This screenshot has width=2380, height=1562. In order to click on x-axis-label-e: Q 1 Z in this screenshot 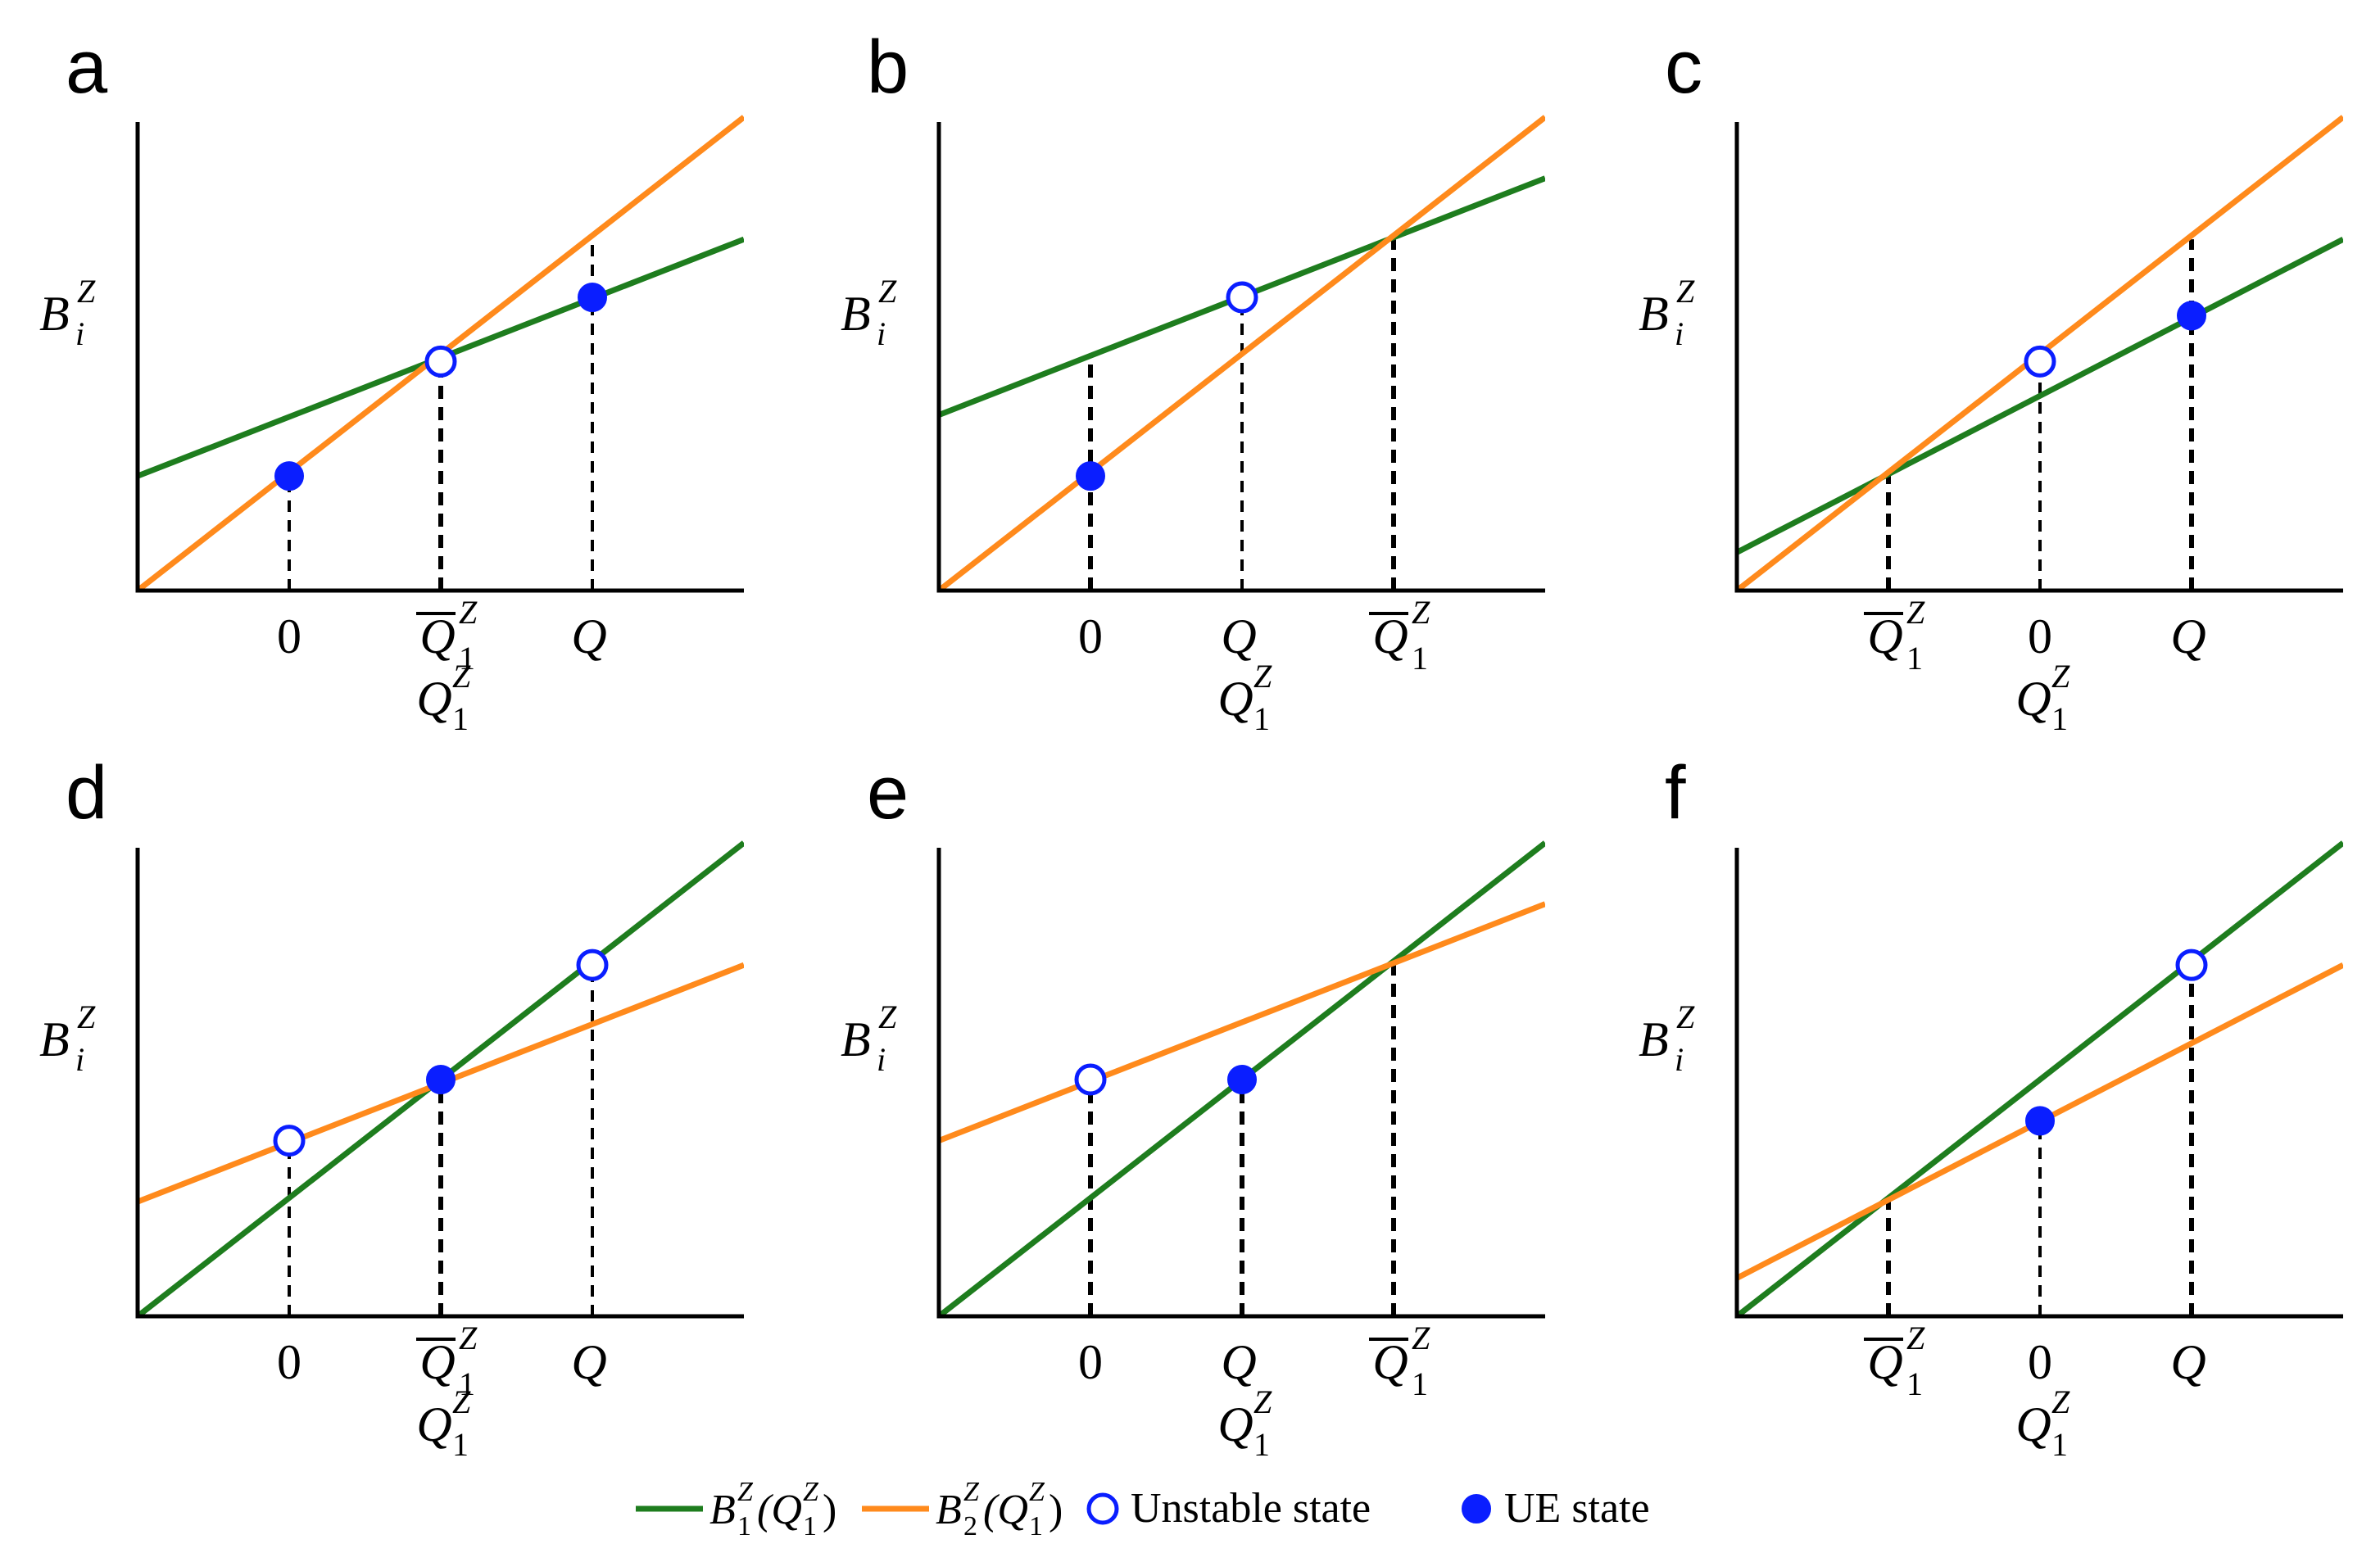, I will do `click(1244, 1423)`.